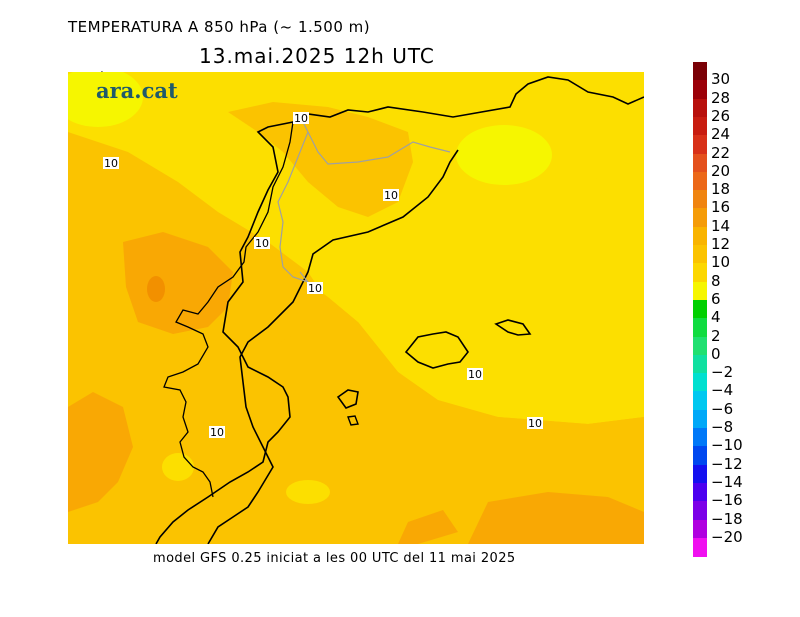 The image size is (800, 617). I want to click on island-menorca, so click(513, 327).